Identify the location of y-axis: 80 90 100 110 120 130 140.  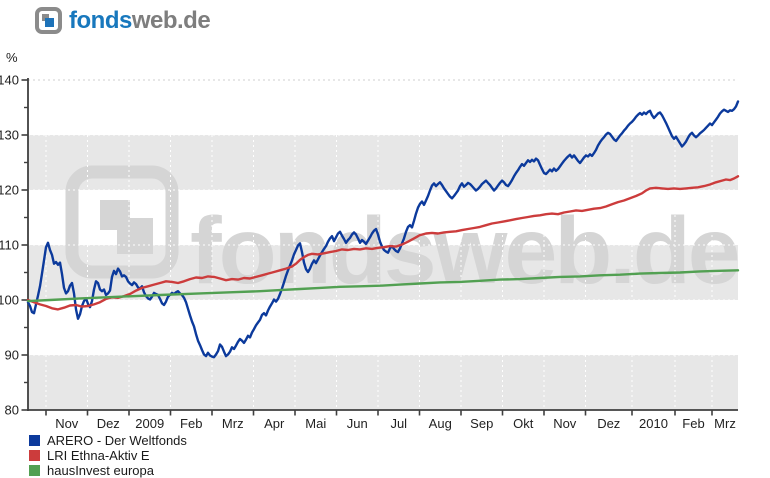
(14, 245).